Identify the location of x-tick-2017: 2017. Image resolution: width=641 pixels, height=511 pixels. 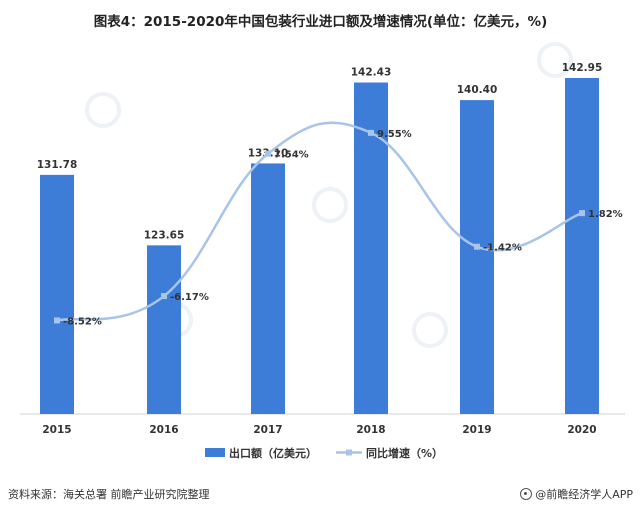
(267, 430).